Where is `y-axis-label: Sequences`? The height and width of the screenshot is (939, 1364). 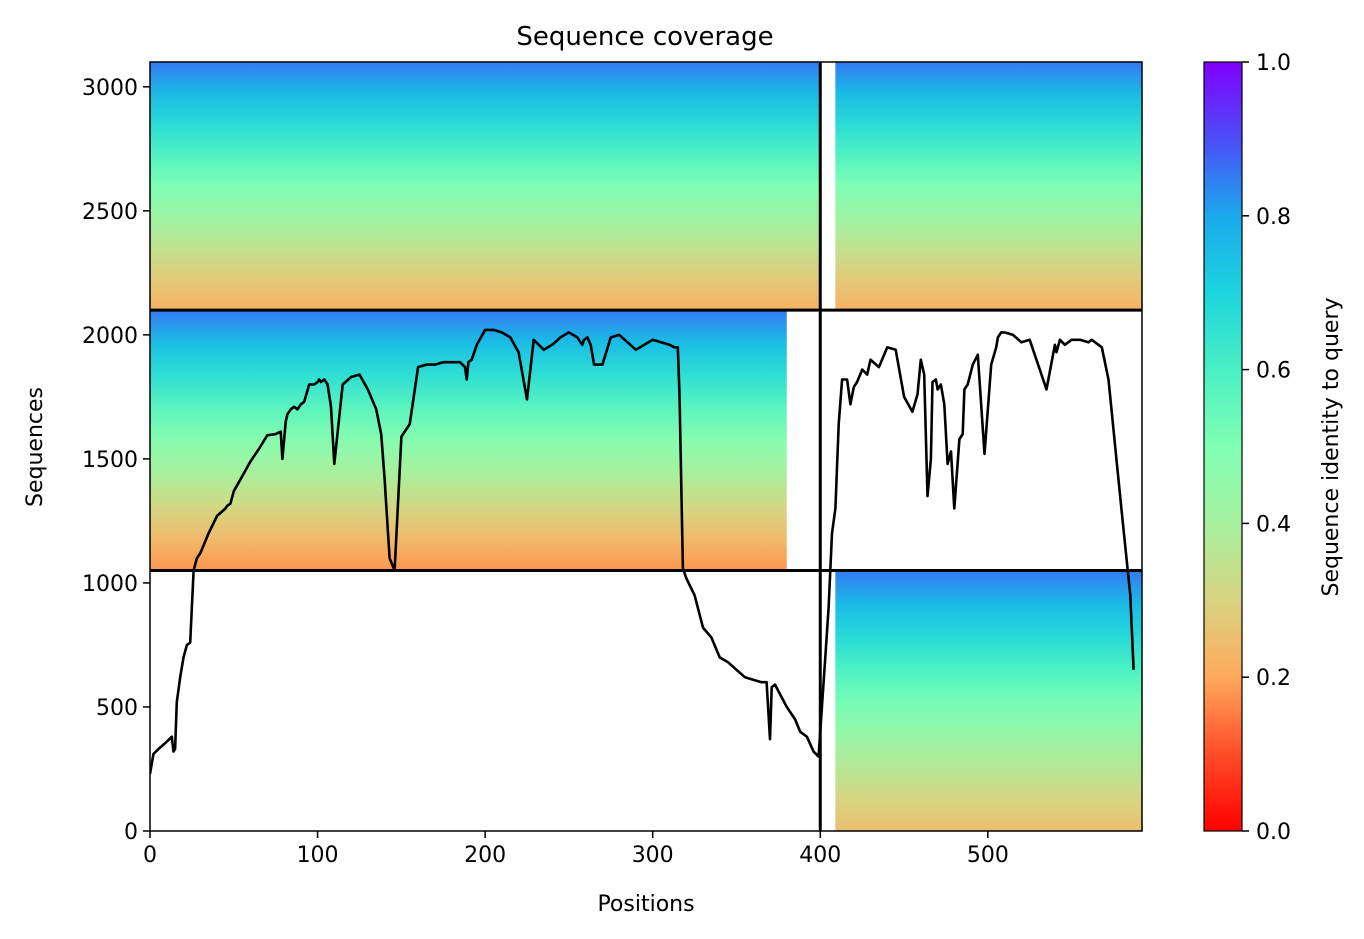 y-axis-label: Sequences is located at coordinates (35, 447).